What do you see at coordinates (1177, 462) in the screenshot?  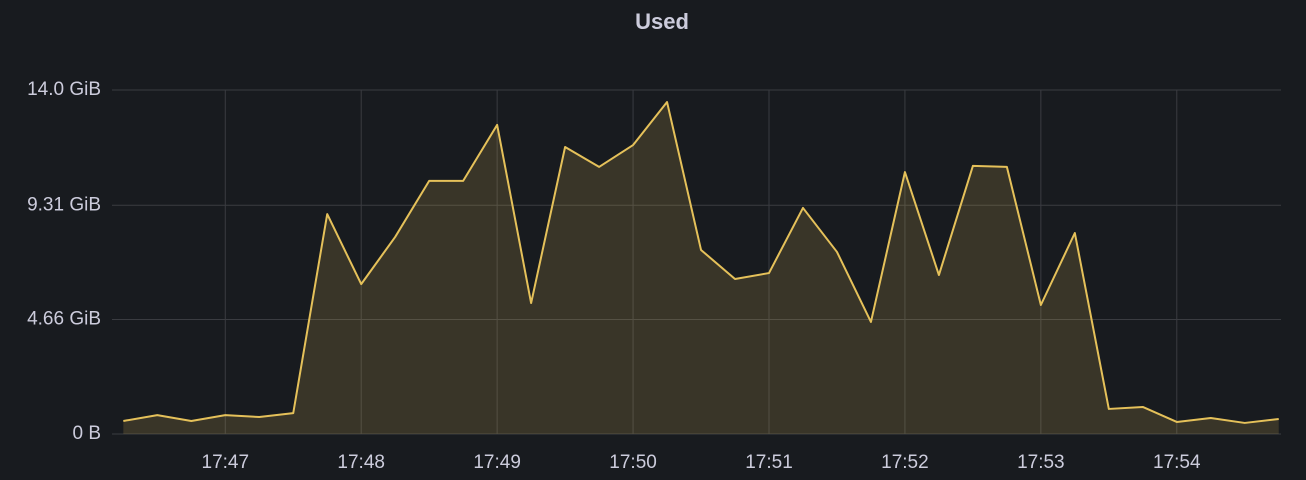 I see `x-tick-label: 17:54` at bounding box center [1177, 462].